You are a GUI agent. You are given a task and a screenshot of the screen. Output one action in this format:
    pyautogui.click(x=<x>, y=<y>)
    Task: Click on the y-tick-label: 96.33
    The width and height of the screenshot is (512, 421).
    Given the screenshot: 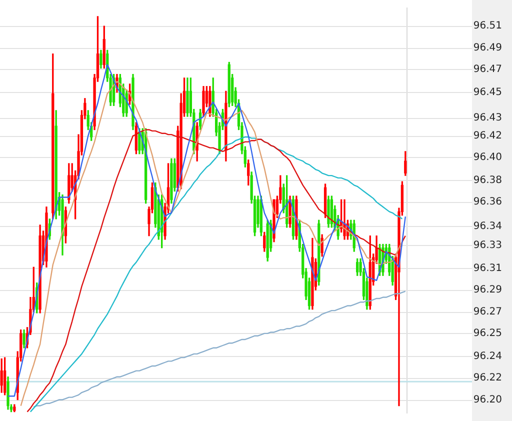 What is the action you would take?
    pyautogui.click(x=487, y=246)
    